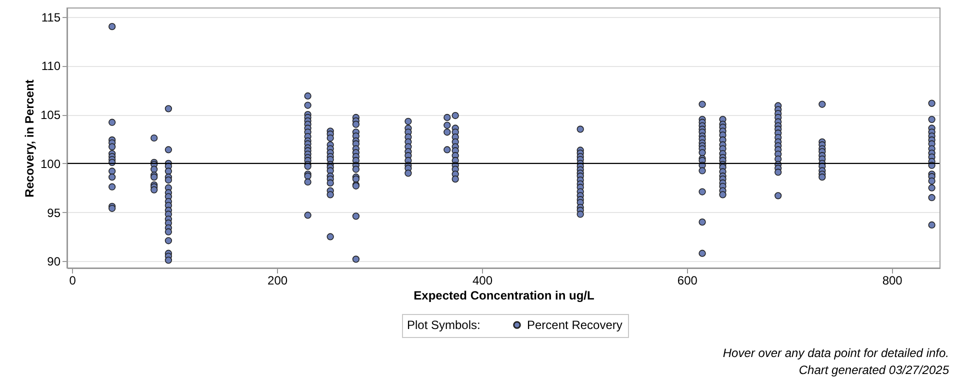 The width and height of the screenshot is (960, 384). I want to click on y-tick-label: 115, so click(51, 17).